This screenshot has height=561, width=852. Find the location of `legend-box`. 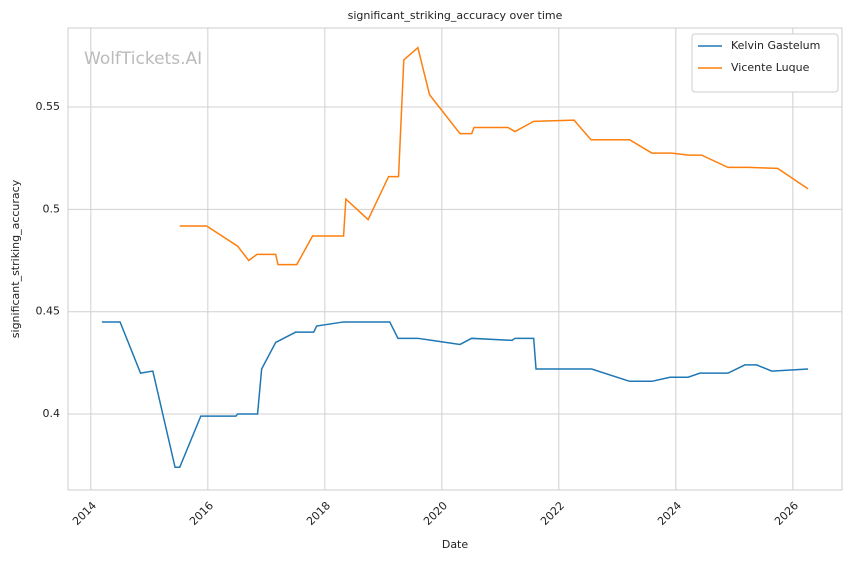

legend-box is located at coordinates (765, 63).